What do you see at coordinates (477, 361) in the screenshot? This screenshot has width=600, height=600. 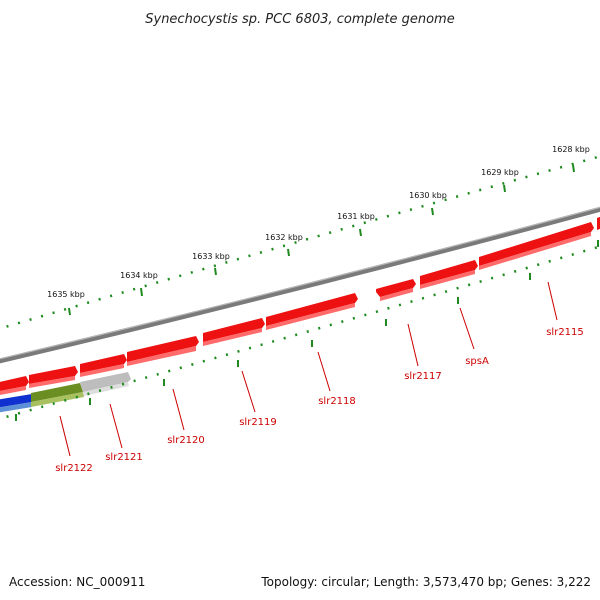 I see `gene-label: spsA` at bounding box center [477, 361].